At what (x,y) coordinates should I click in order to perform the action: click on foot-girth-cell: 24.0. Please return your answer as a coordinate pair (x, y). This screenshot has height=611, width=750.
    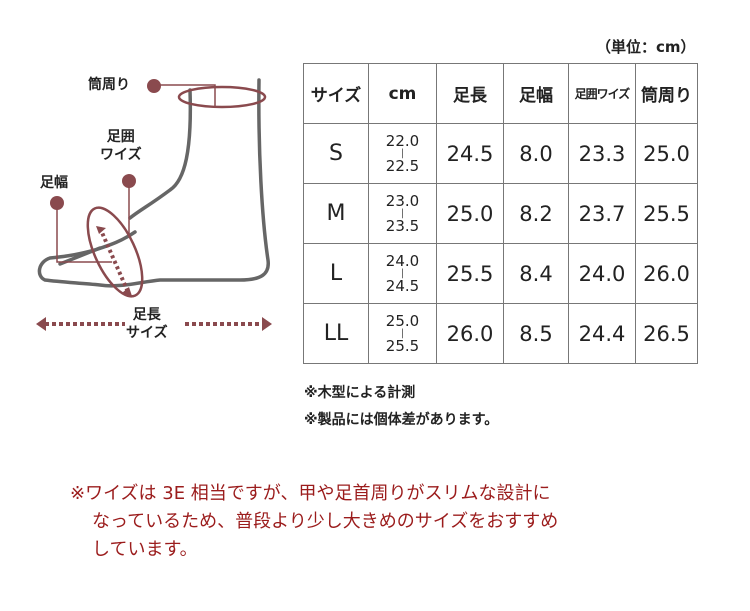
    Looking at the image, I should click on (602, 273).